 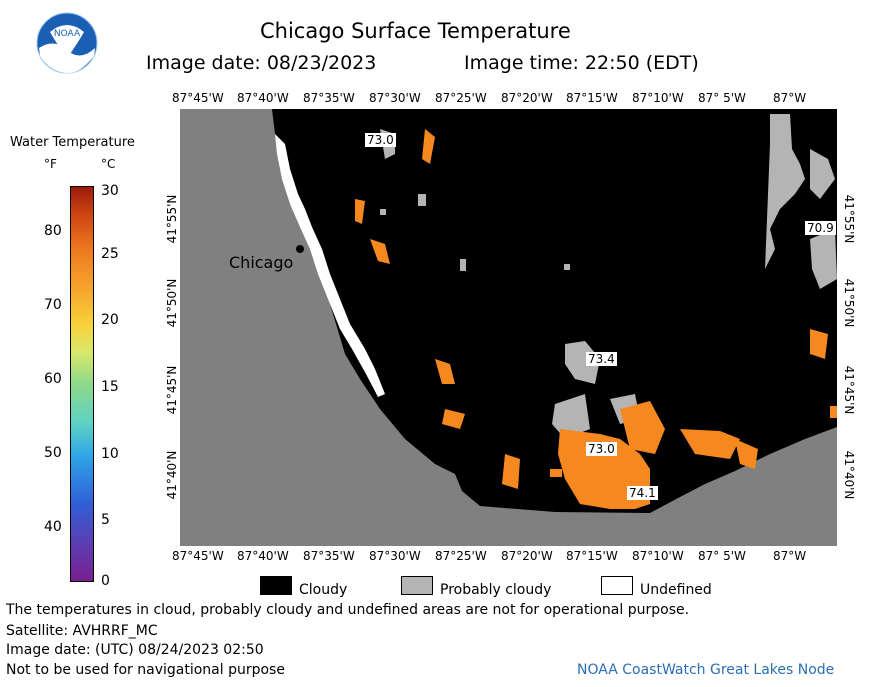 What do you see at coordinates (110, 254) in the screenshot?
I see `colorbar-c-tick: 25` at bounding box center [110, 254].